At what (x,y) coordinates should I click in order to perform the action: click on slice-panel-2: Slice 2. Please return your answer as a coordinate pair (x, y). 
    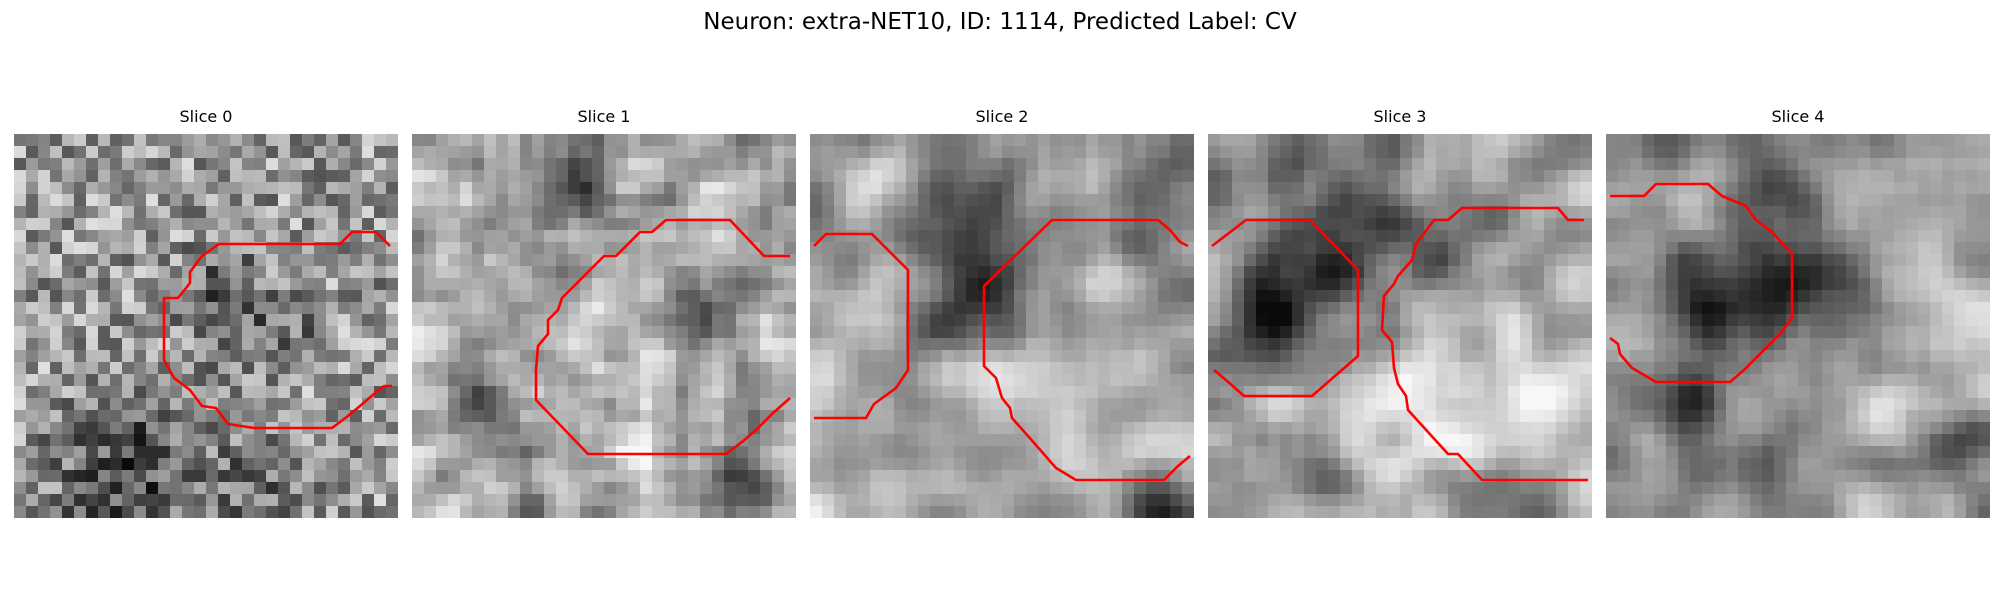
    Looking at the image, I should click on (1002, 312).